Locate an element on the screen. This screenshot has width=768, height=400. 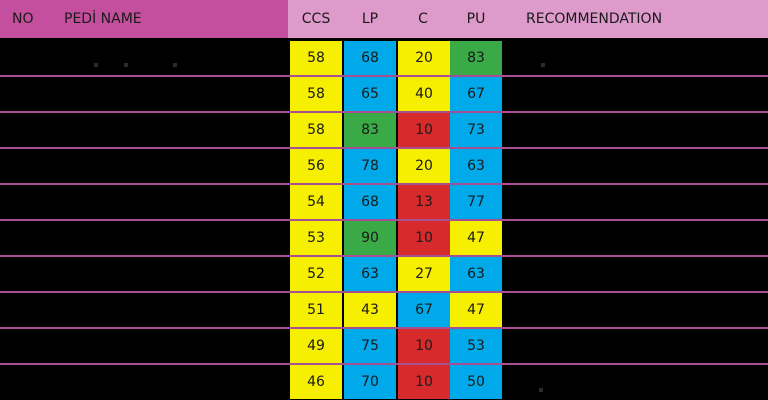
table-cell-lp: 83 is located at coordinates (370, 130).